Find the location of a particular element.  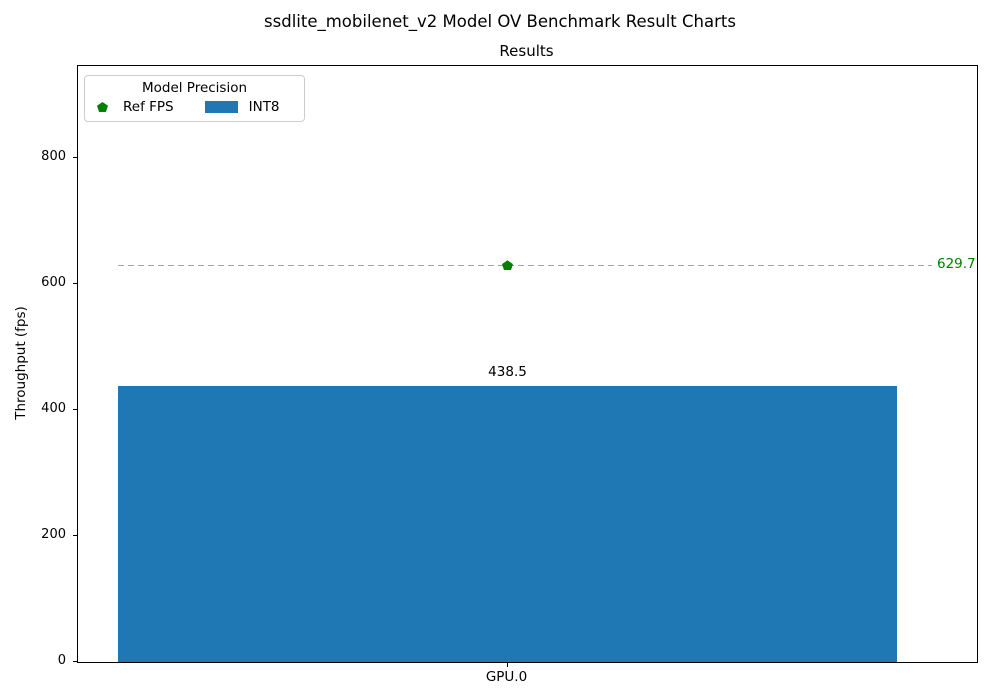

legend-title: Model Precision is located at coordinates (194, 88).